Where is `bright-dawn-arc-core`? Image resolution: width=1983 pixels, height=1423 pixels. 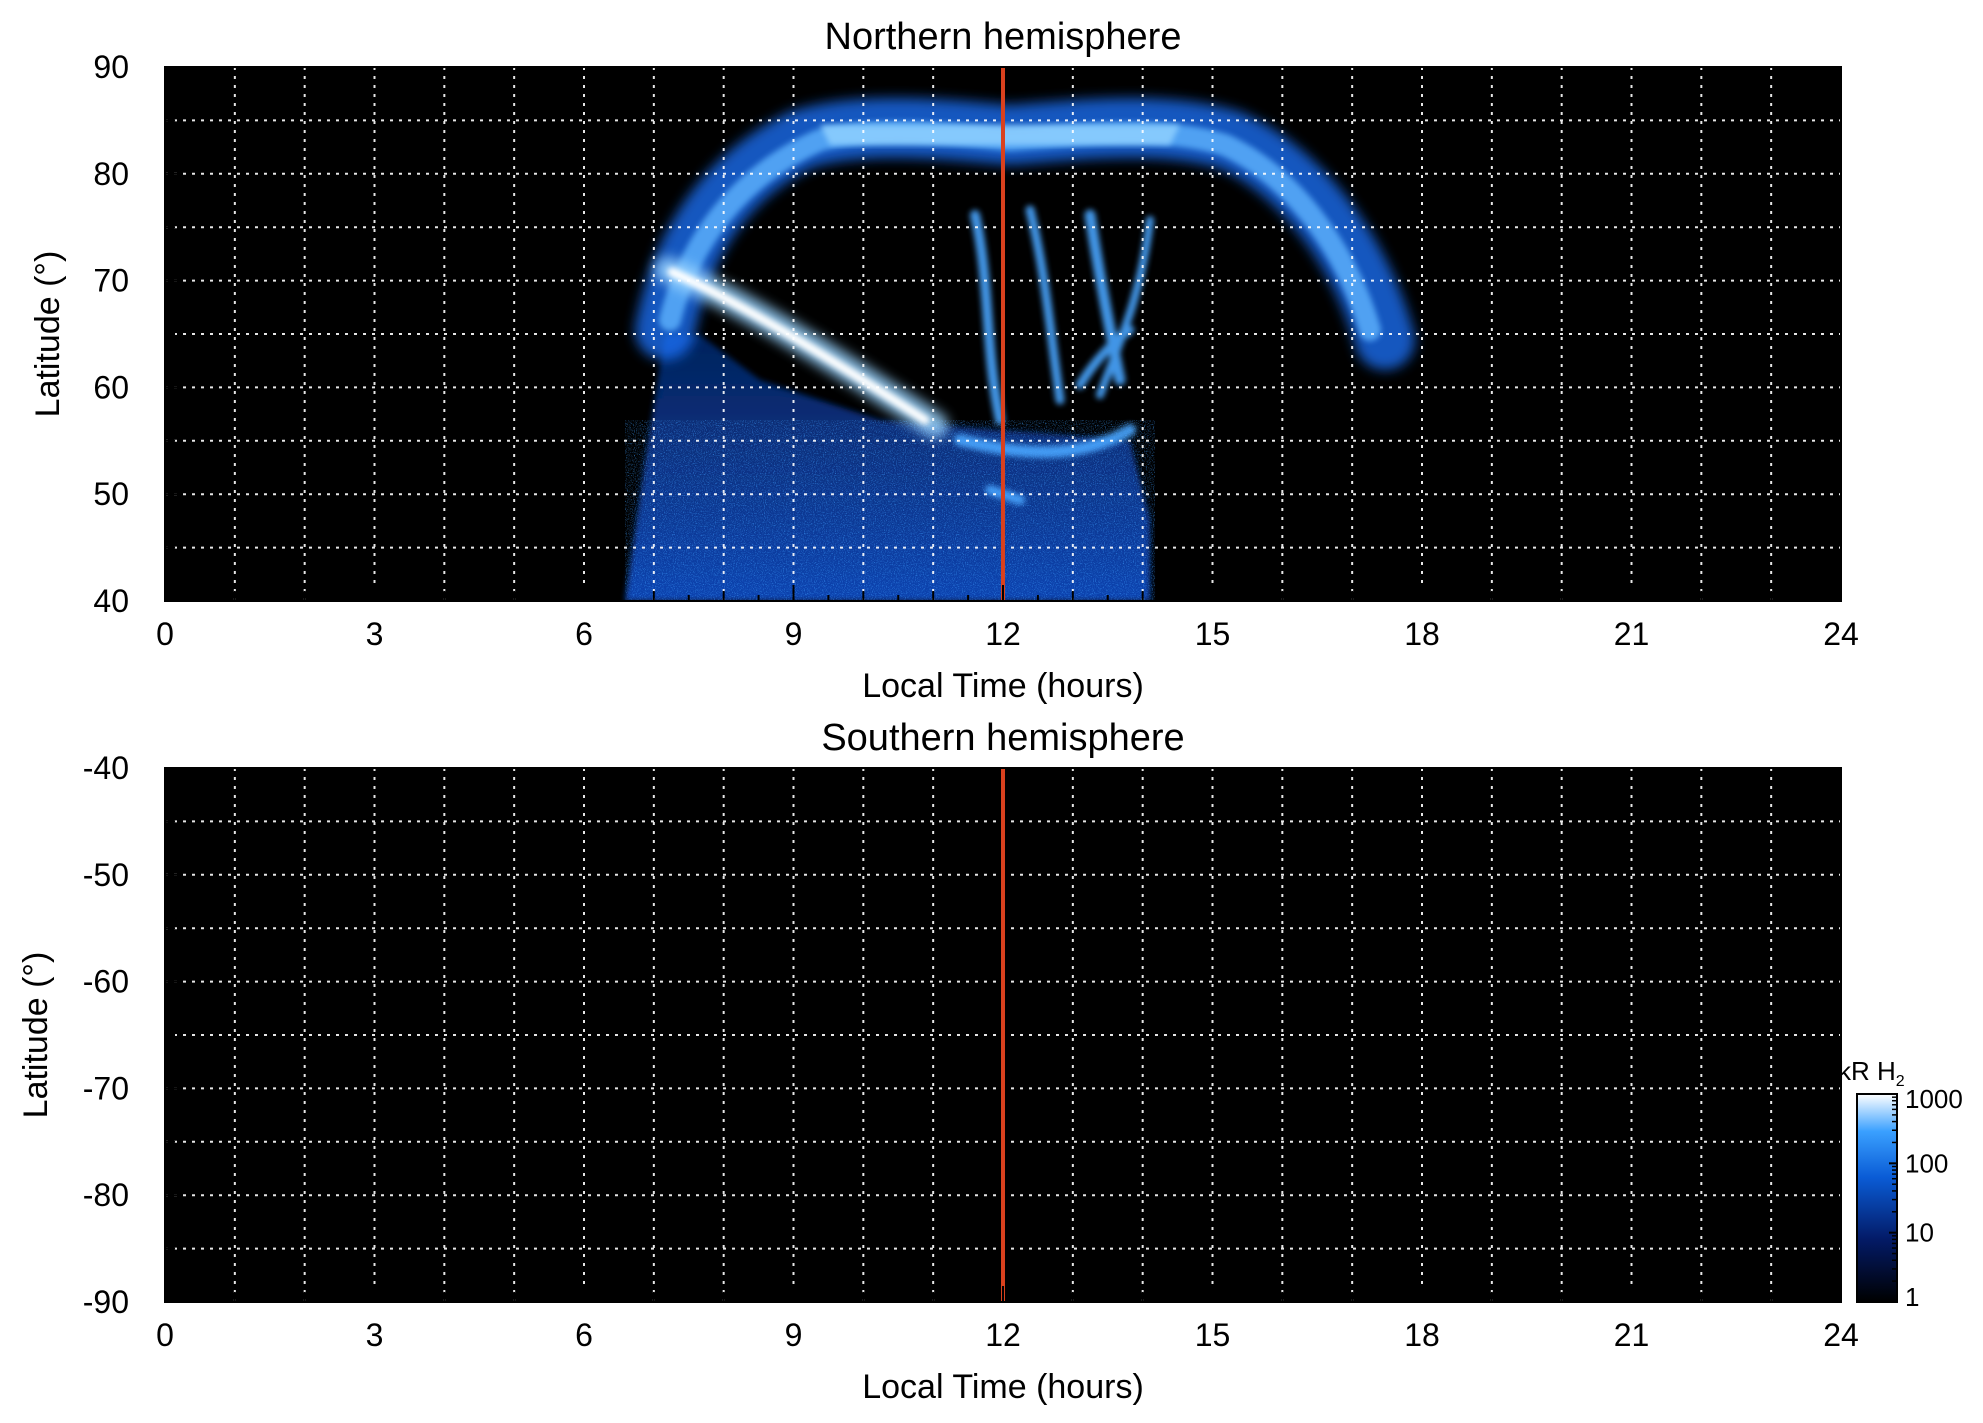
bright-dawn-arc-core is located at coordinates (798, 346).